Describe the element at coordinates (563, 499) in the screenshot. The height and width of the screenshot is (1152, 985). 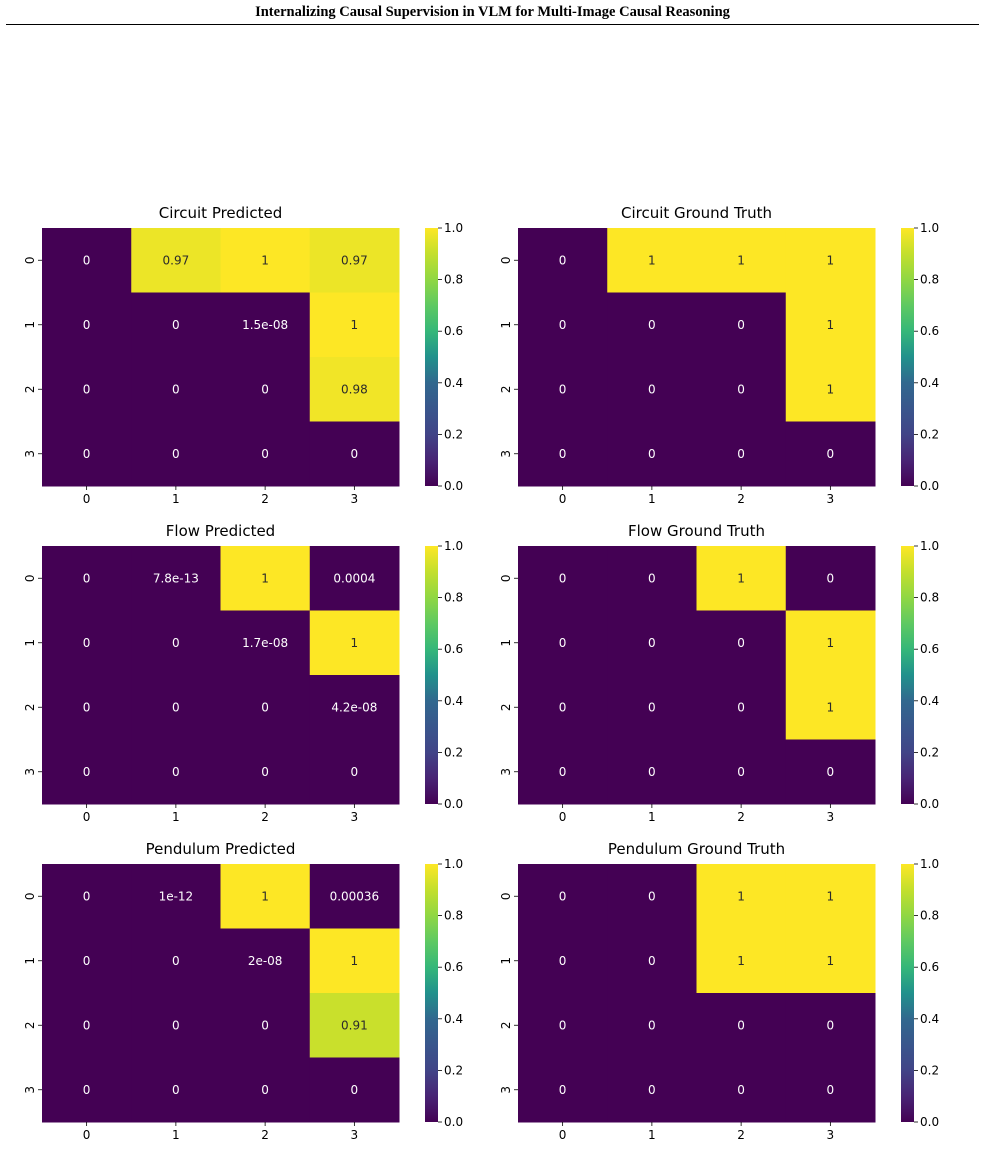
I see `circuit-ground-truth-x-tick-label: 0` at that location.